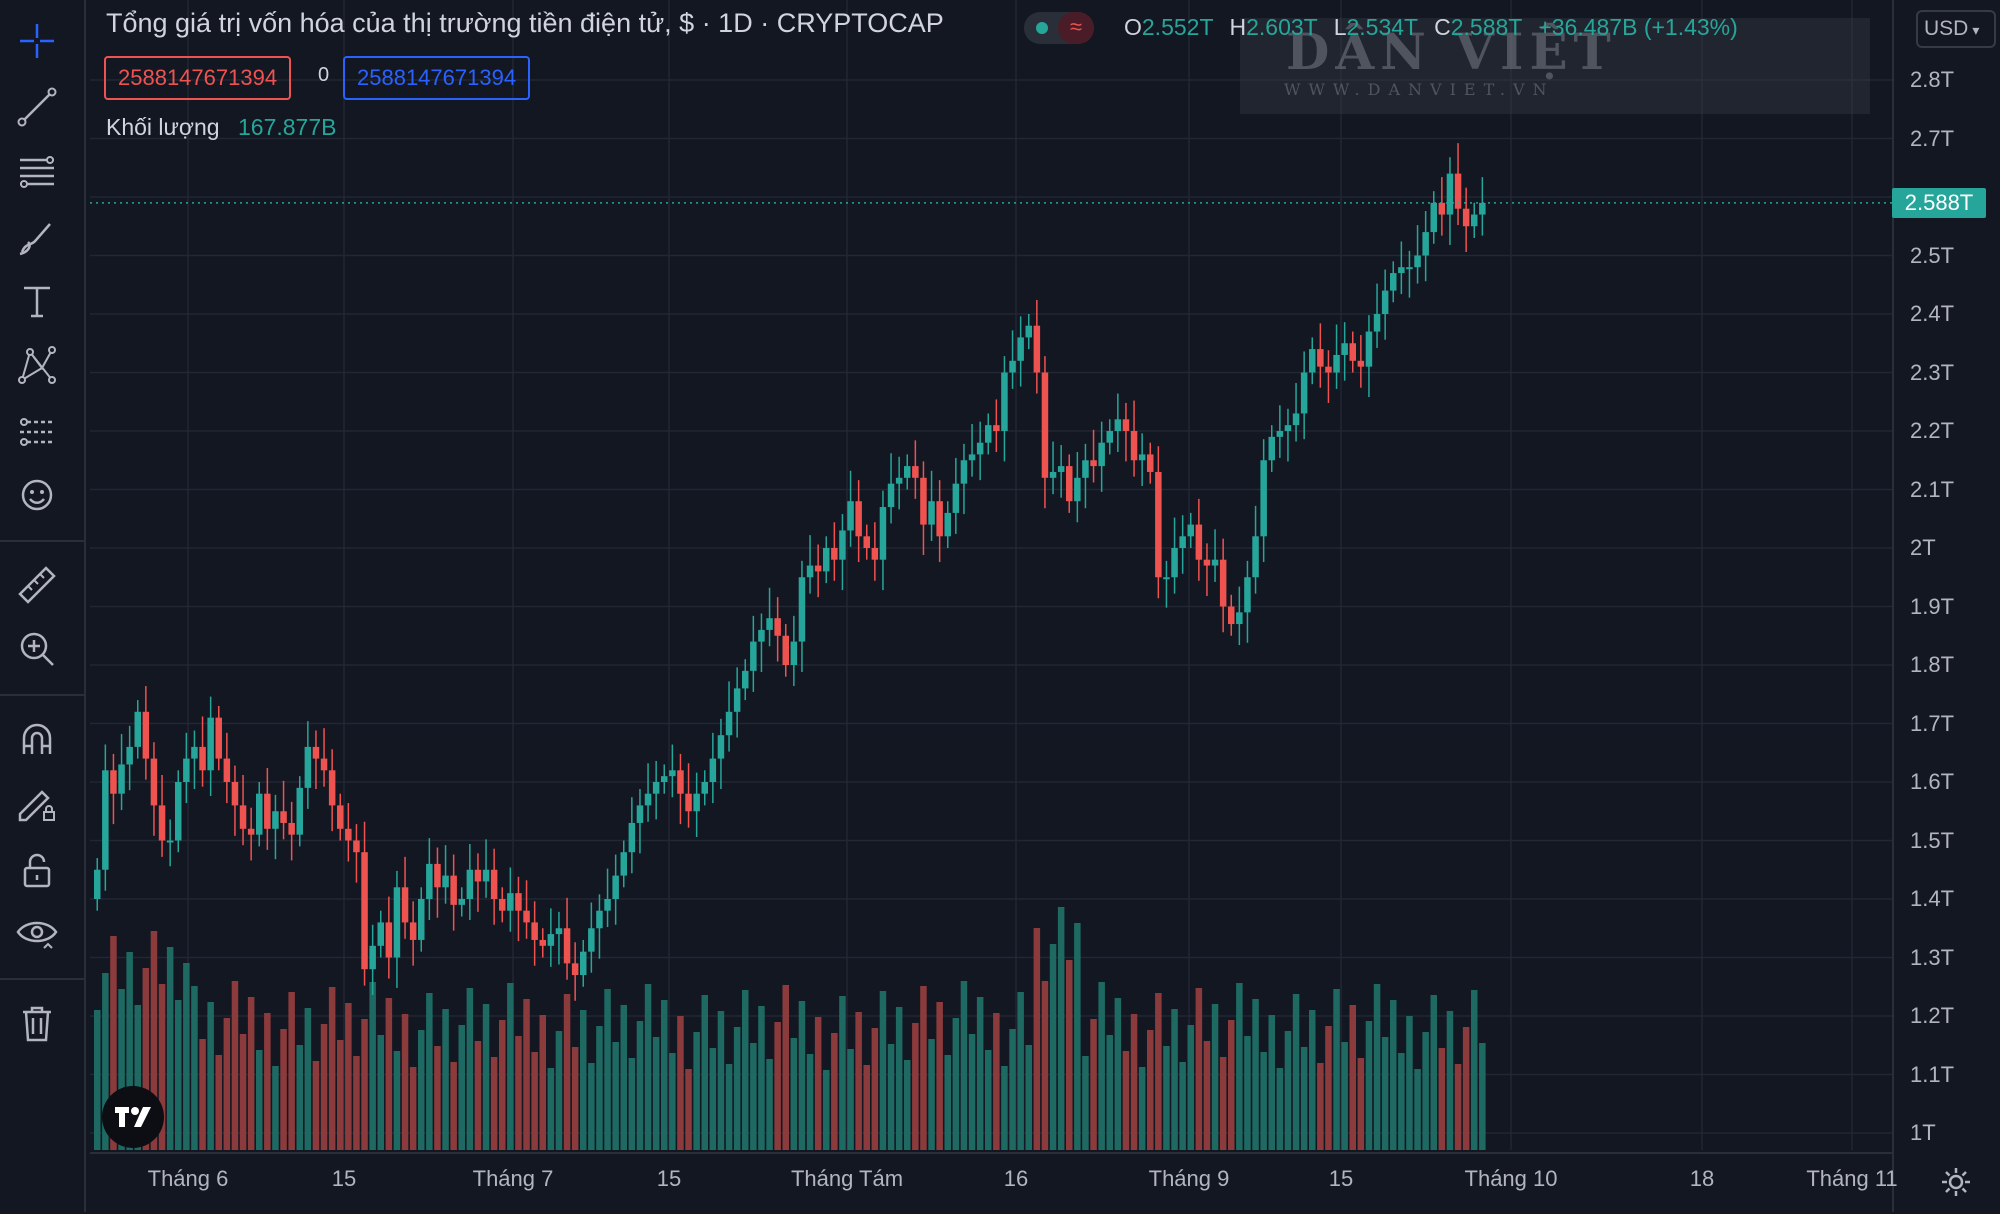 This screenshot has height=1214, width=2000. I want to click on emoji-icon, so click(37, 495).